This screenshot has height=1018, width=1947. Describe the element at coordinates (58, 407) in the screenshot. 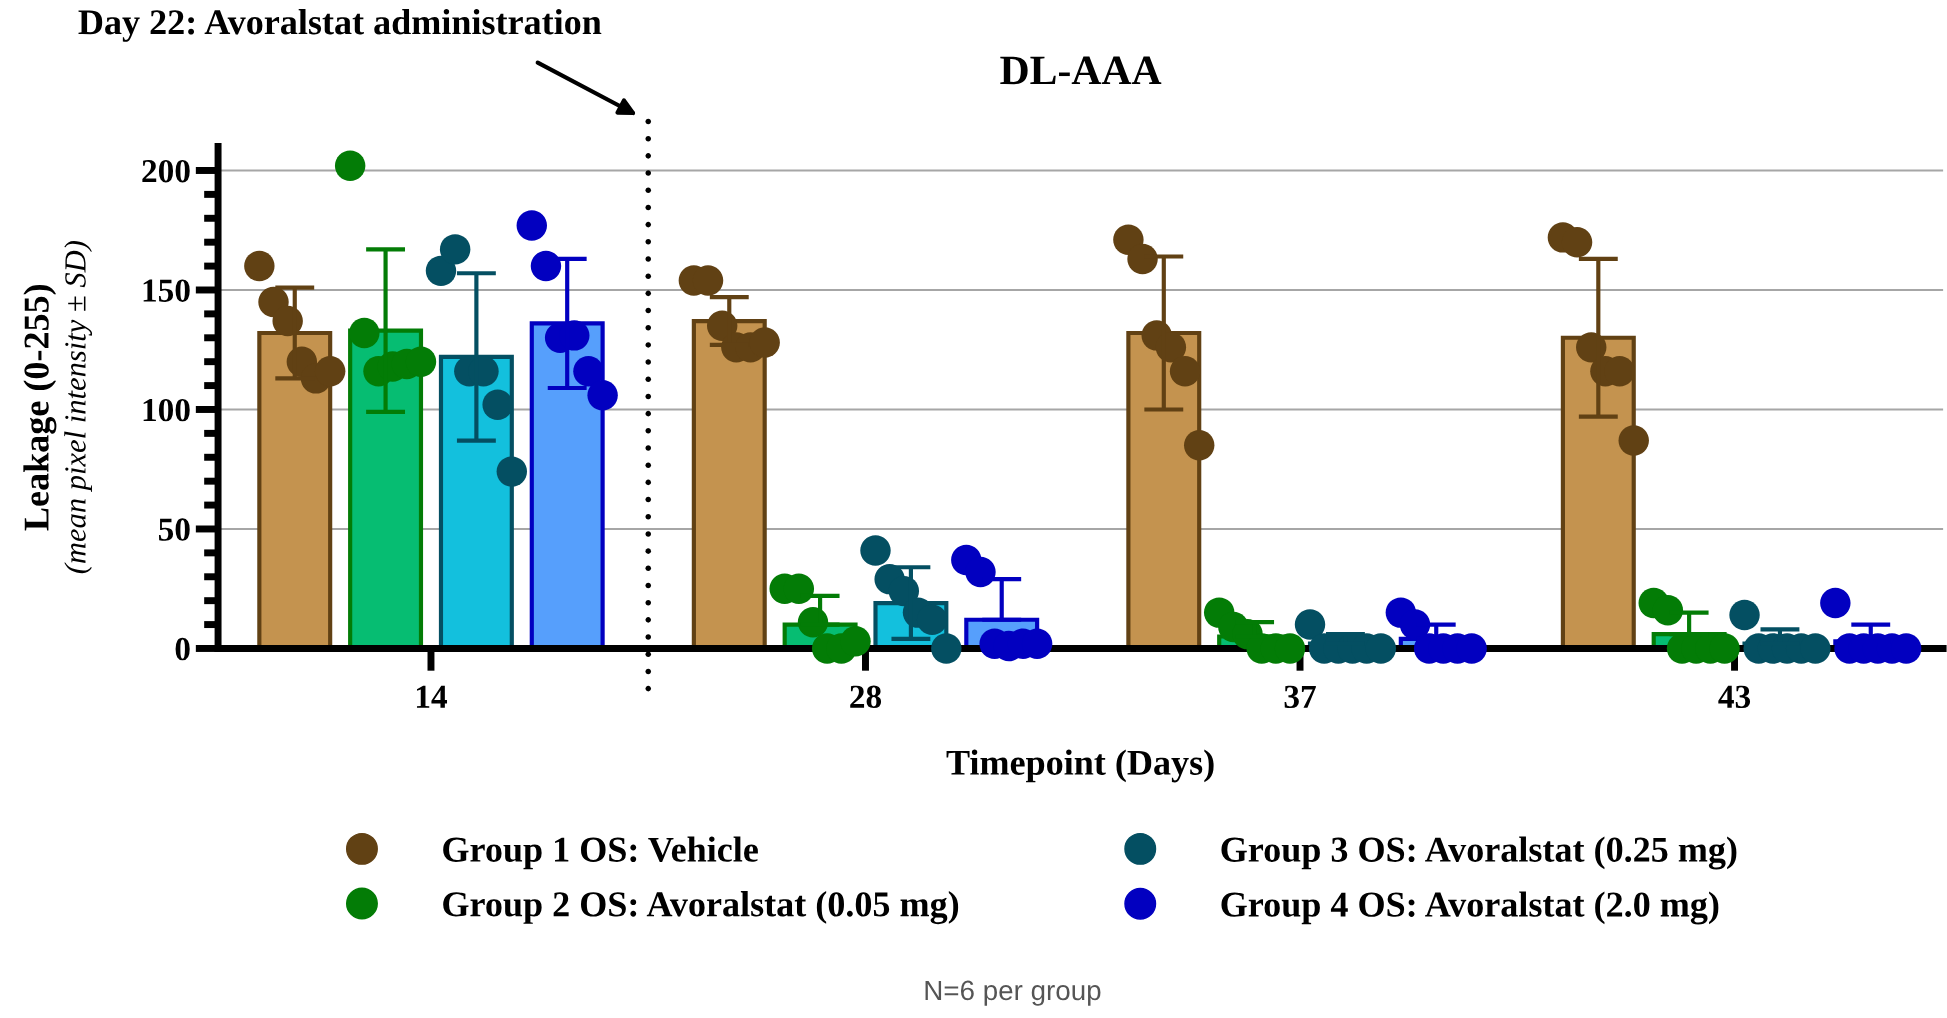

I see `y-axis-title: Leakage (0-255) (mean pixel intensity ± SD)` at that location.